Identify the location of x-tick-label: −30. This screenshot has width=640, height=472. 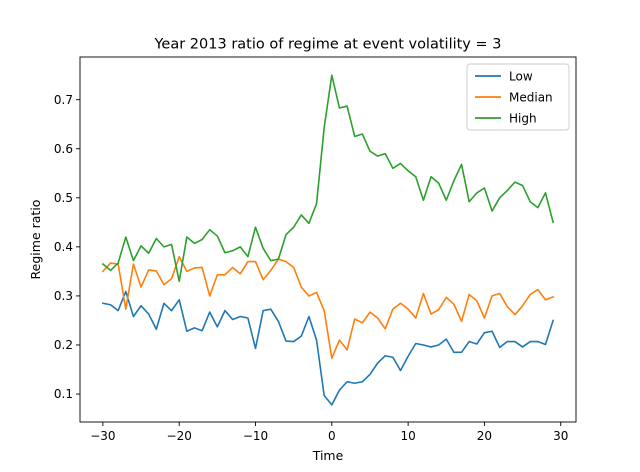
(102, 436).